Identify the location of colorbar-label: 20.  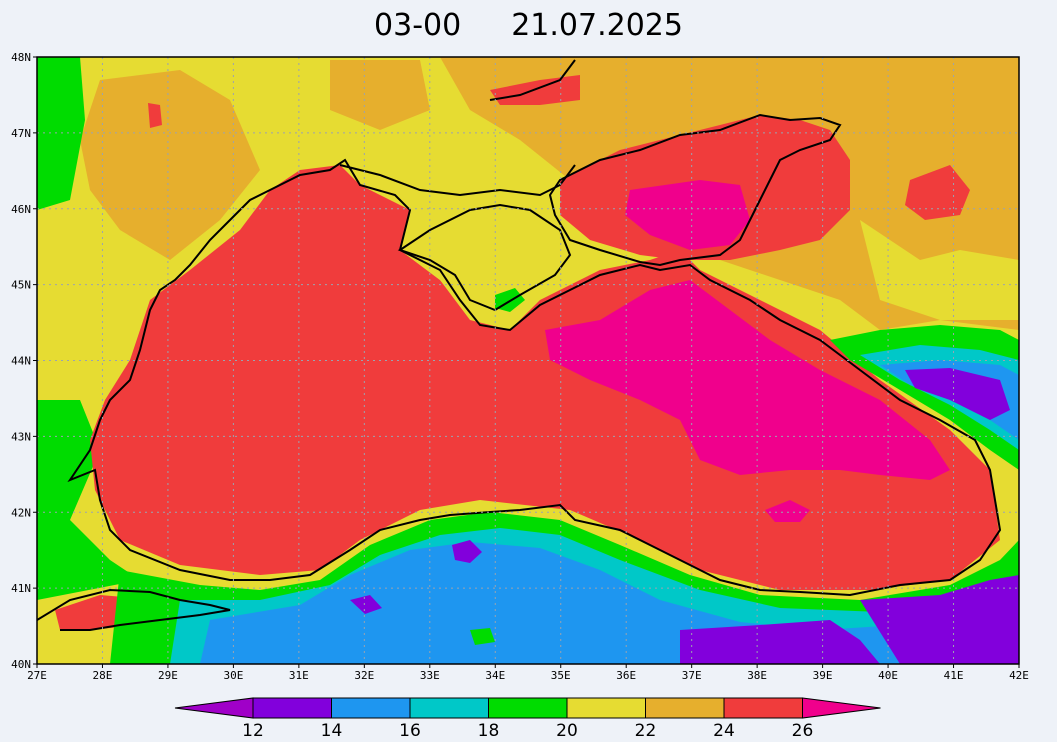
(567, 731).